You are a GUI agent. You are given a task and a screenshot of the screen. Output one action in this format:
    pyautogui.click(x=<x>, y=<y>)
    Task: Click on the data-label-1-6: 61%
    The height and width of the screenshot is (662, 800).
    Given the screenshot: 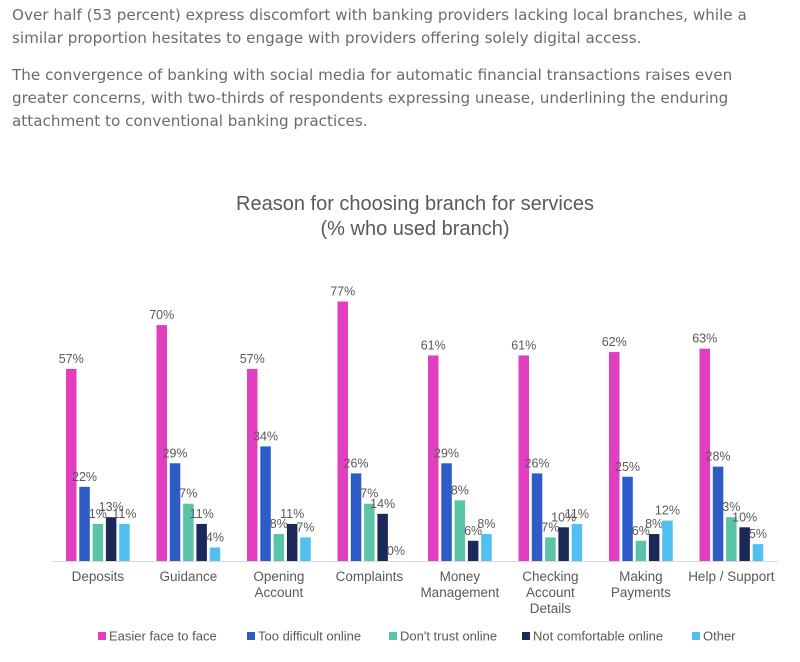 What is the action you would take?
    pyautogui.click(x=523, y=345)
    